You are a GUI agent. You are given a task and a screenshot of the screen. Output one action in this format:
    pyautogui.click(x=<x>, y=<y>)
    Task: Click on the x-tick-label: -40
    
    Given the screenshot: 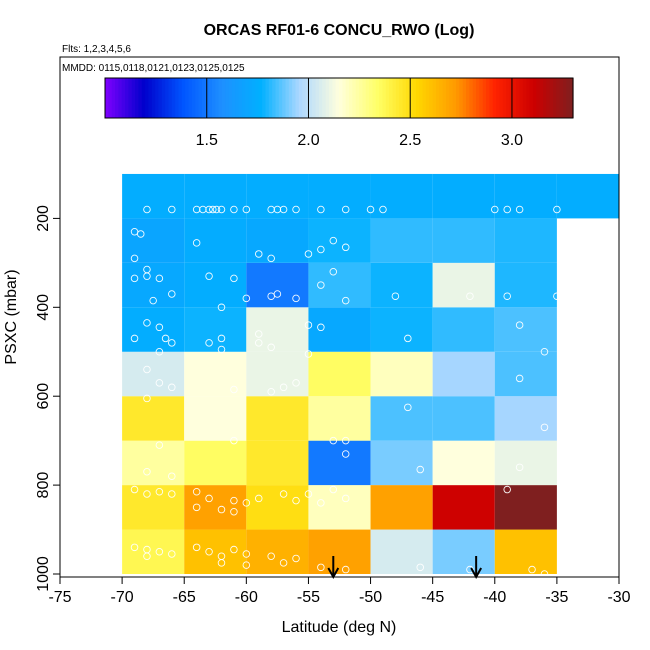 What is the action you would take?
    pyautogui.click(x=494, y=597)
    